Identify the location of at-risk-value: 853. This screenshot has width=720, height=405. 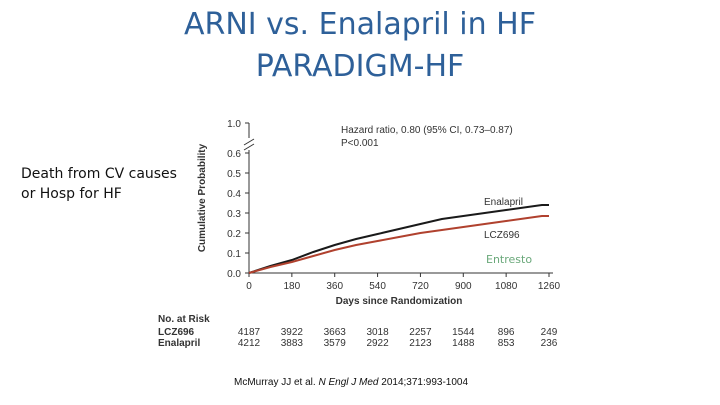
(506, 343).